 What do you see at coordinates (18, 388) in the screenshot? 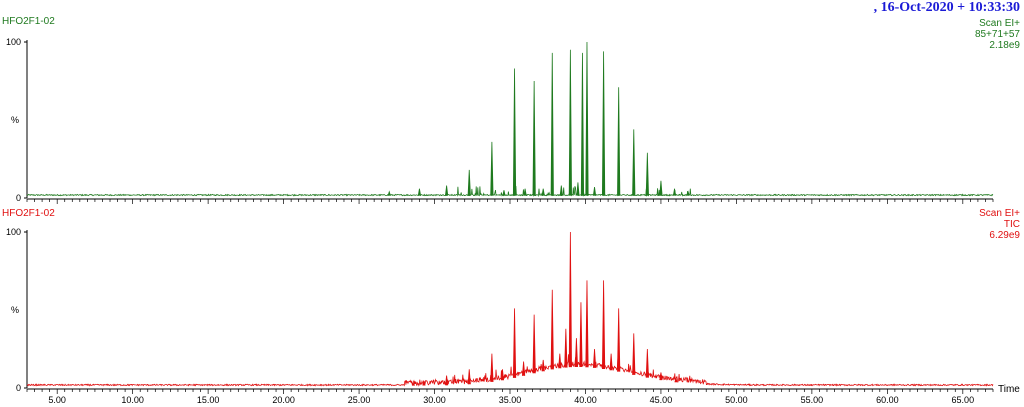
I see `y-tick-label-0-bottom: 0` at bounding box center [18, 388].